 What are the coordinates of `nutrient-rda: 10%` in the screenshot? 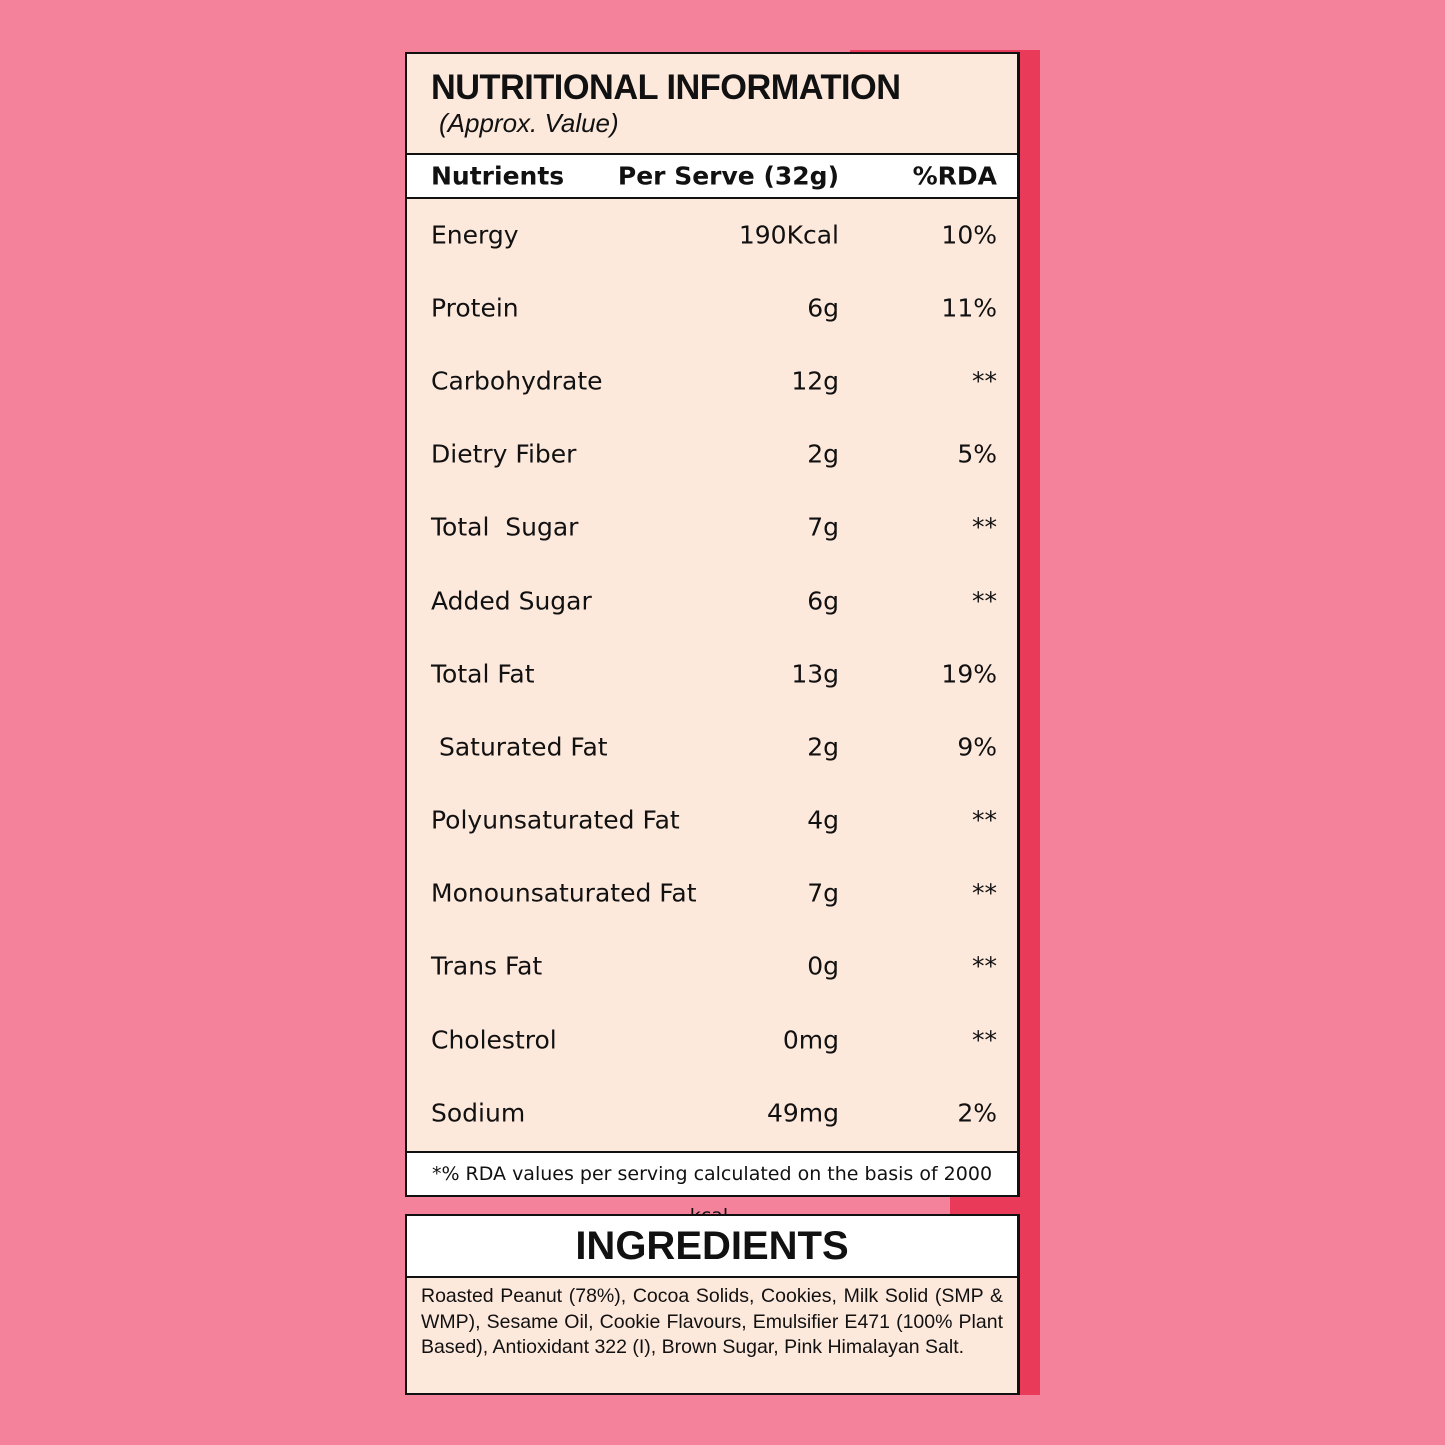 It's located at (969, 235).